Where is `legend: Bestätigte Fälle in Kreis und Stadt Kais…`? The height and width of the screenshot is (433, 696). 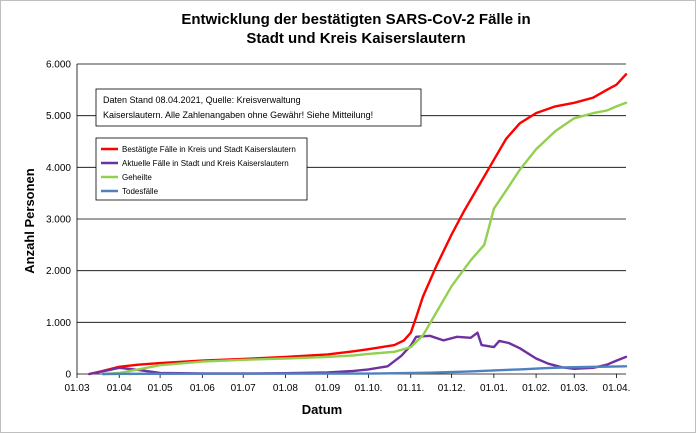 legend: Bestätigte Fälle in Kreis und Stadt Kais… is located at coordinates (201, 169).